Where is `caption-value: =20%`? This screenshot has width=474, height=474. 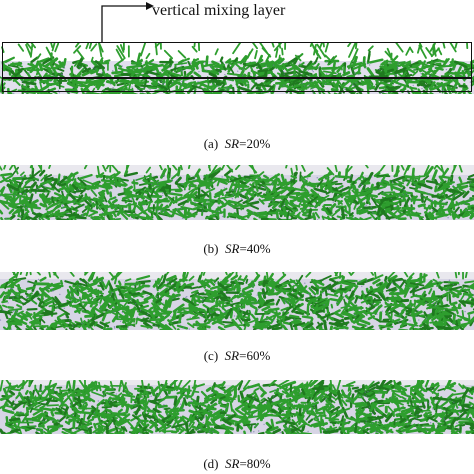 caption-value: =20% is located at coordinates (255, 143).